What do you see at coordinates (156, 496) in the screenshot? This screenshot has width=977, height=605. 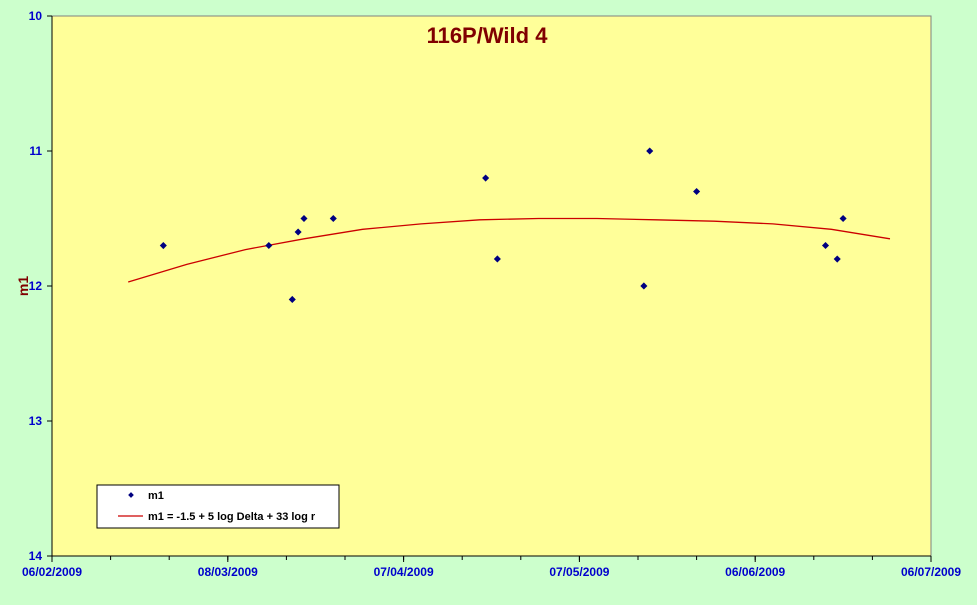 I see `legend-label-m1: m1` at bounding box center [156, 496].